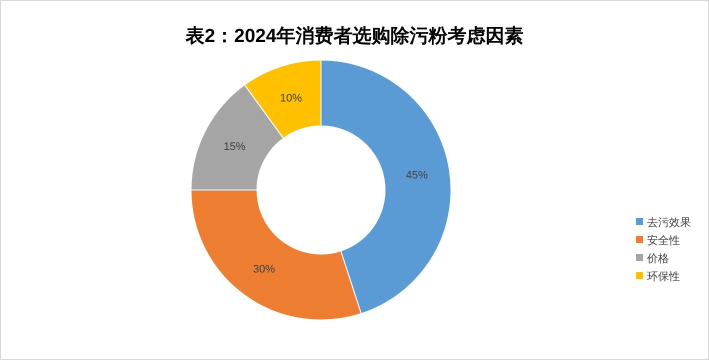 Image resolution: width=709 pixels, height=360 pixels. I want to click on legend-label: 价格, so click(657, 258).